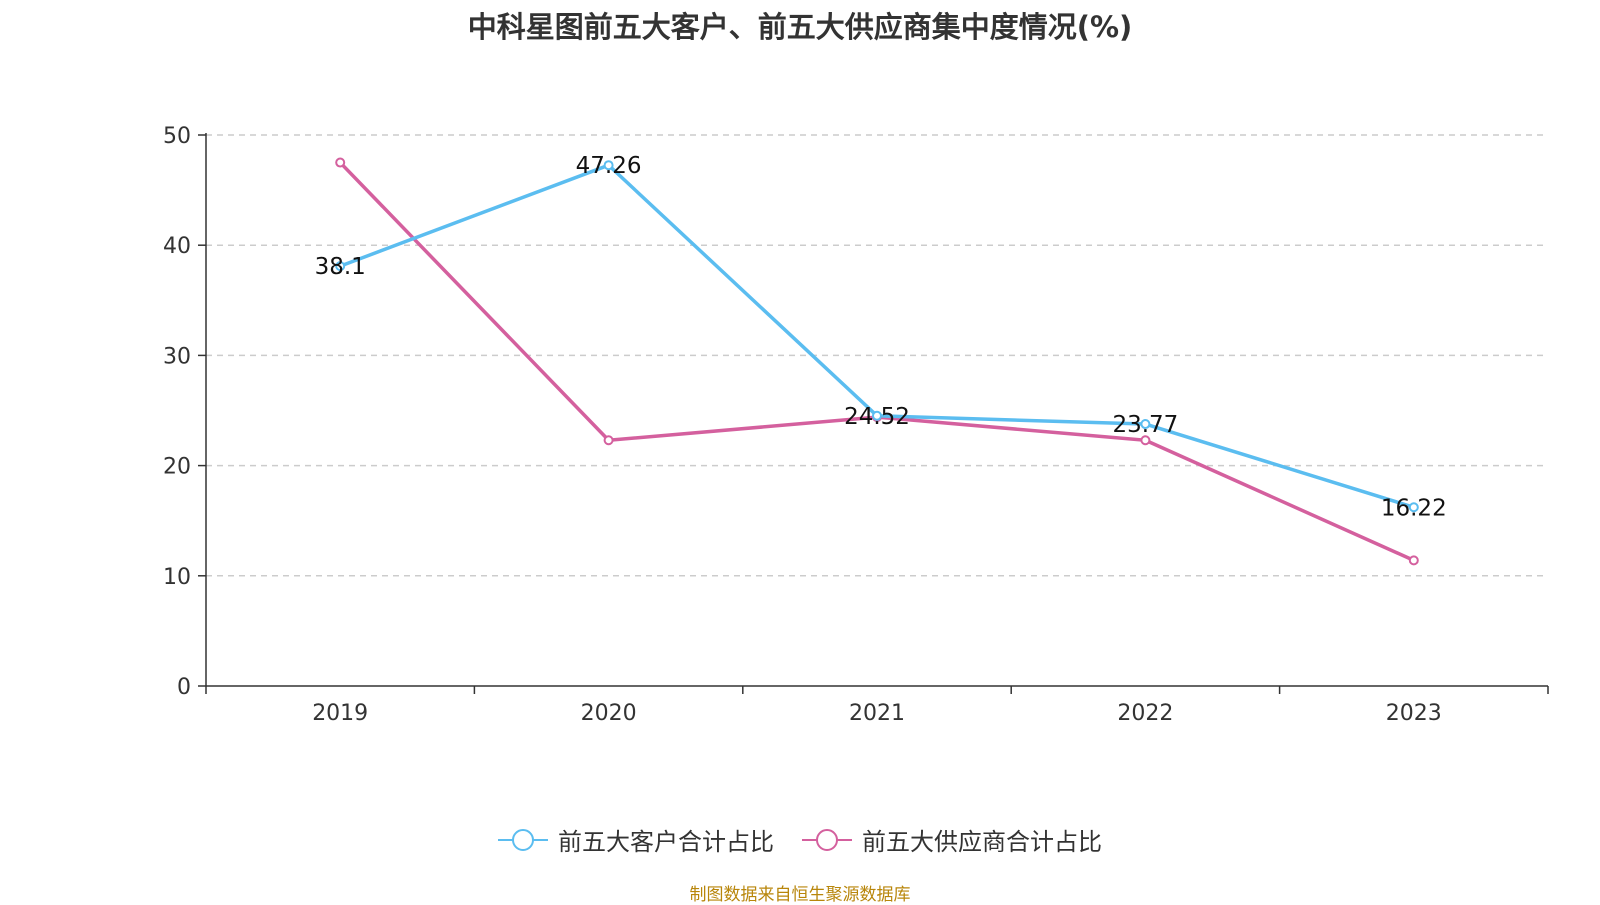  Describe the element at coordinates (827, 839) in the screenshot. I see `legend-marker-suppliers` at that location.